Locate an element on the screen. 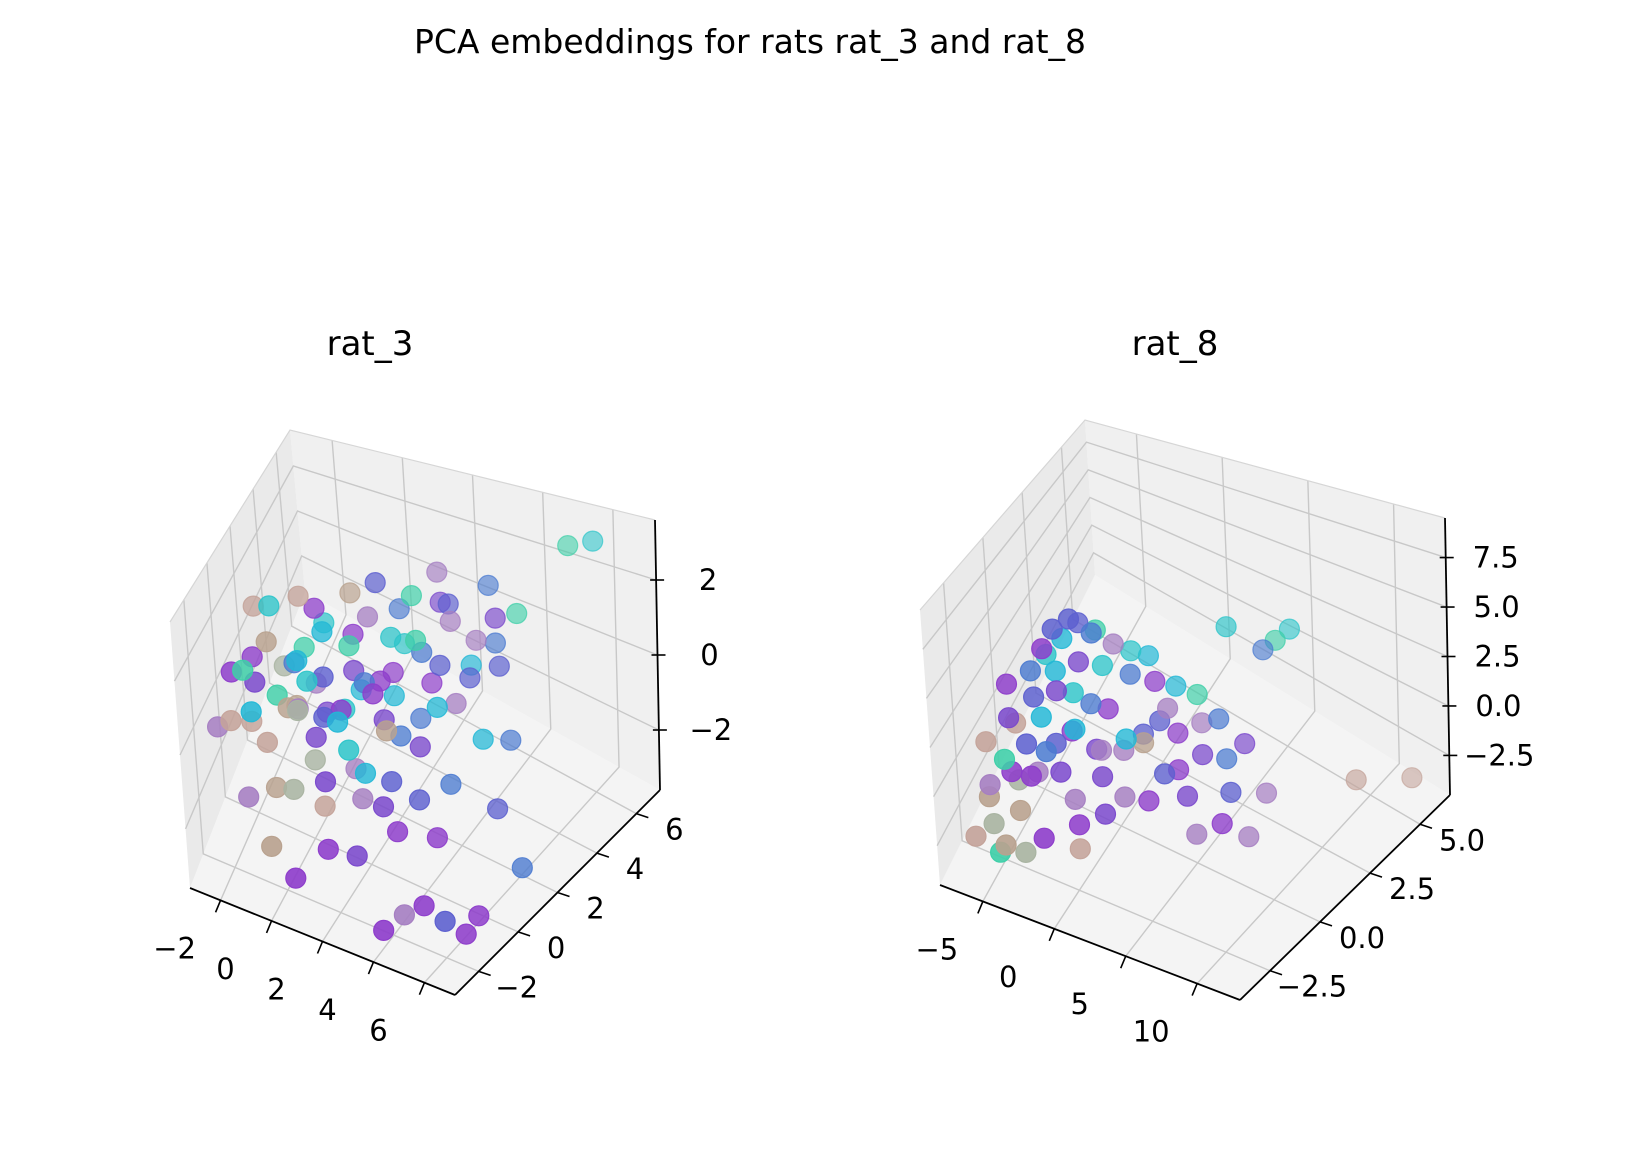  x-tick-label: 10 is located at coordinates (1151, 1032).